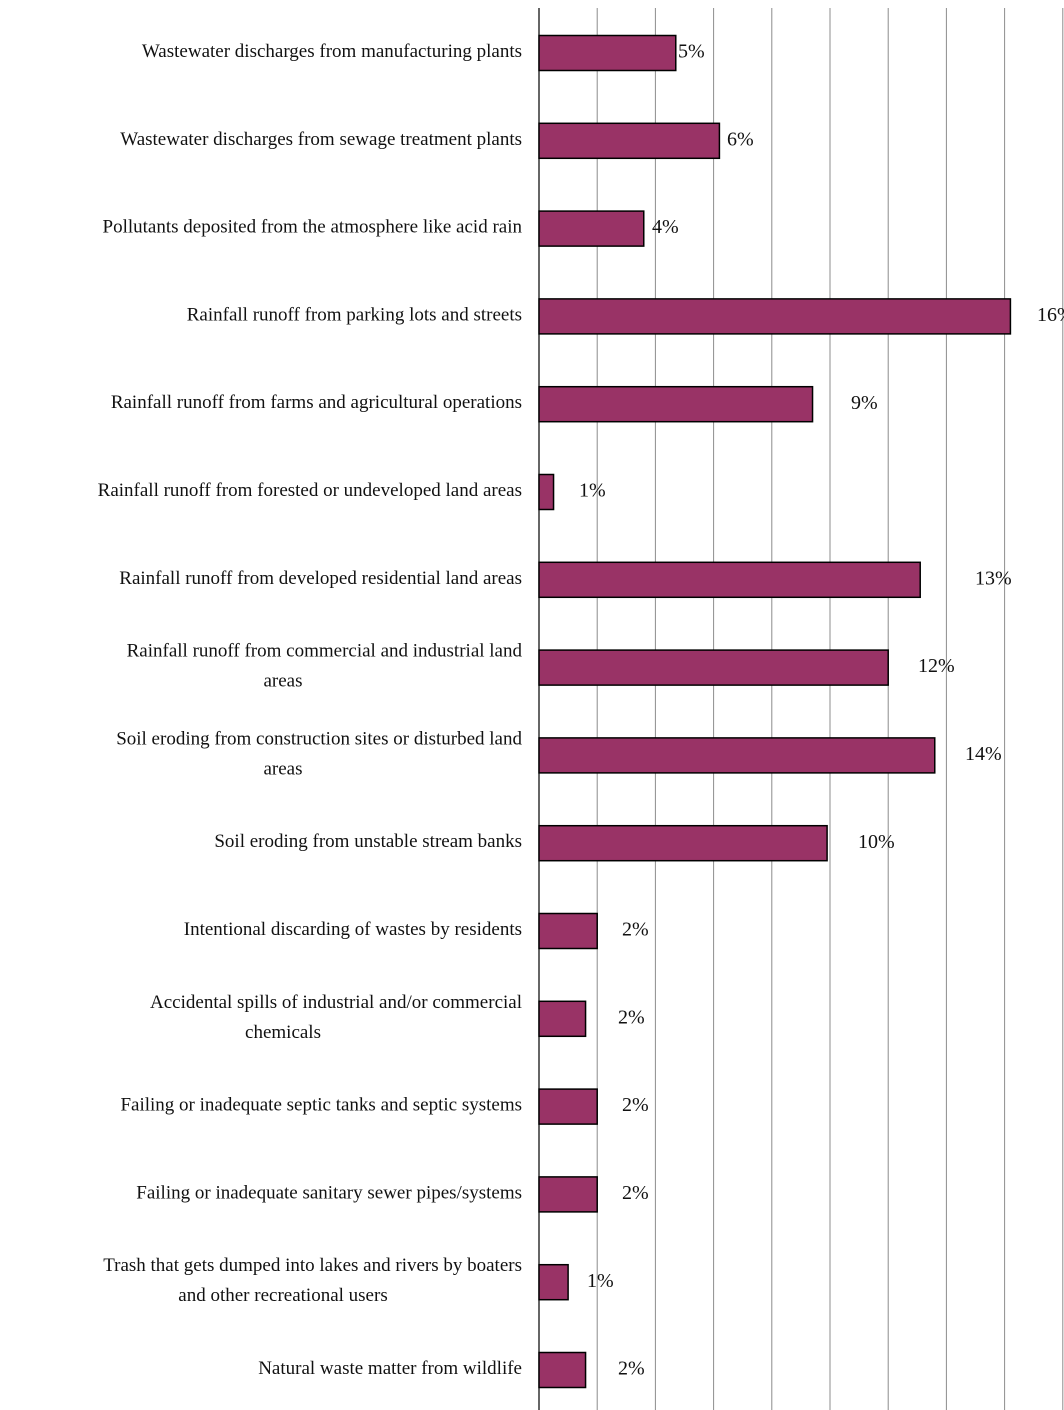 The height and width of the screenshot is (1410, 1064). Describe the element at coordinates (740, 139) in the screenshot. I see `data-label: 6%` at that location.